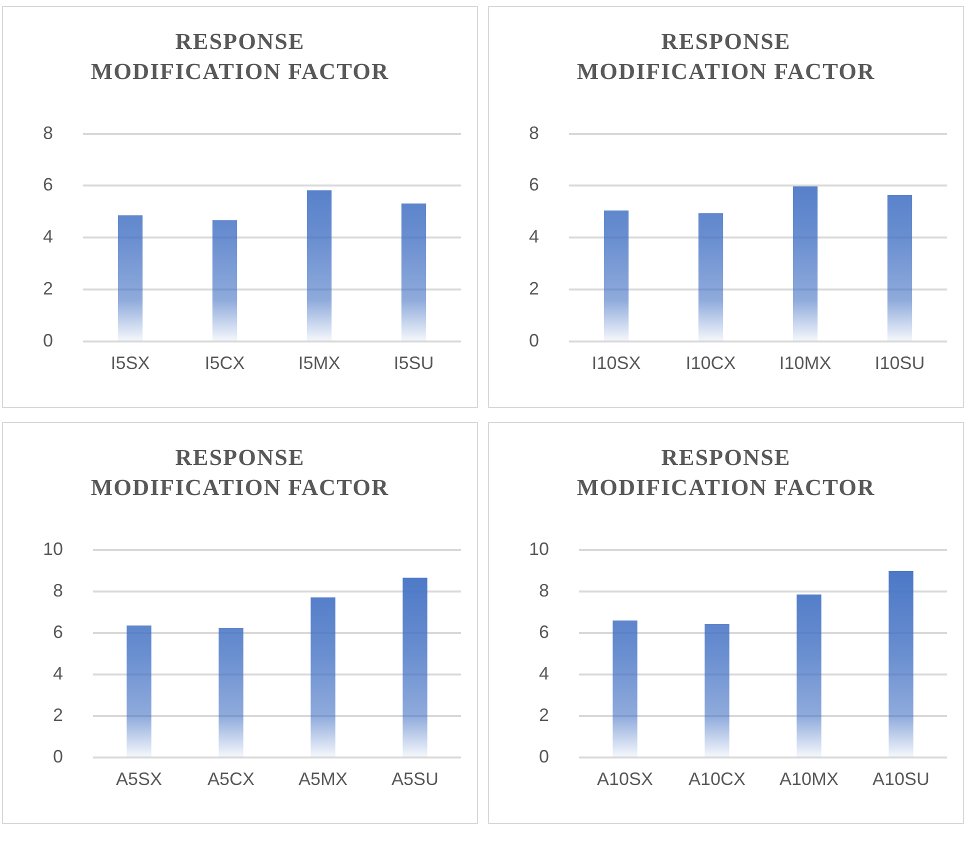  Describe the element at coordinates (319, 362) in the screenshot. I see `x-tick-label: I5MX` at that location.